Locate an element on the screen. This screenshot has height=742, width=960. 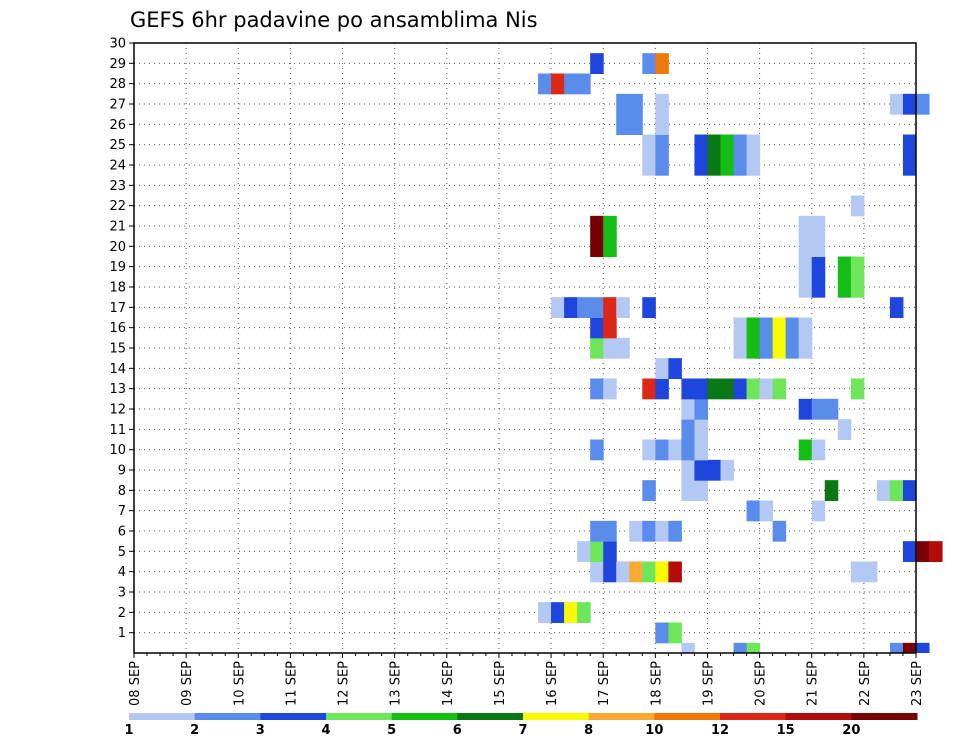
x-tick-label: 13 SEP is located at coordinates (396, 683).